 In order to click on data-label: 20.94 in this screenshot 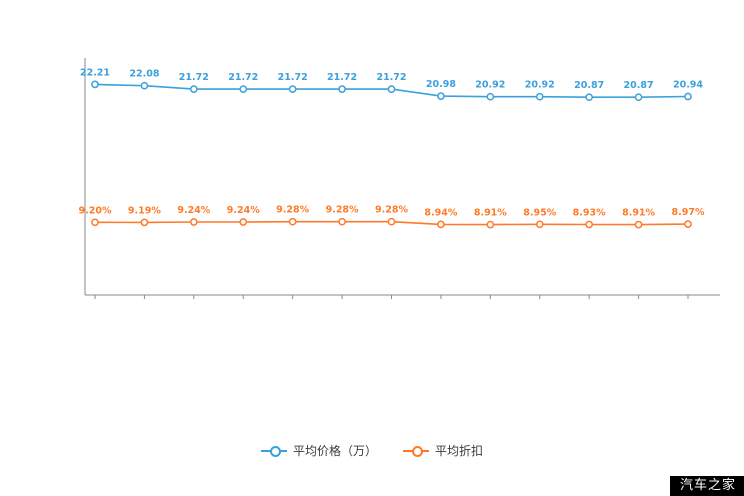, I will do `click(688, 85)`.